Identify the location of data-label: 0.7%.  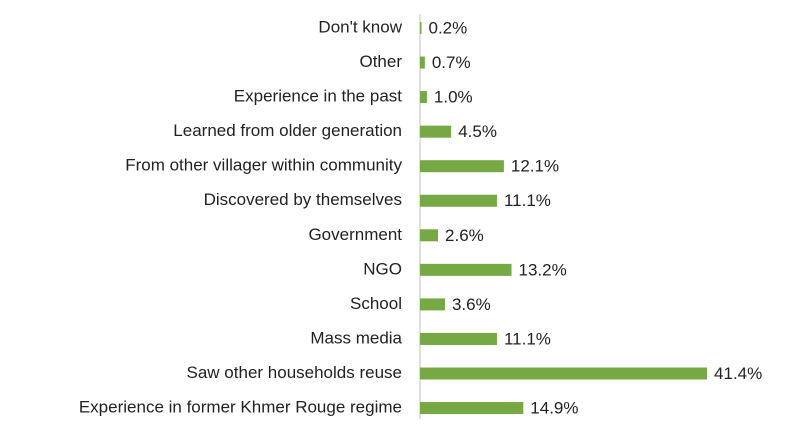
(451, 62).